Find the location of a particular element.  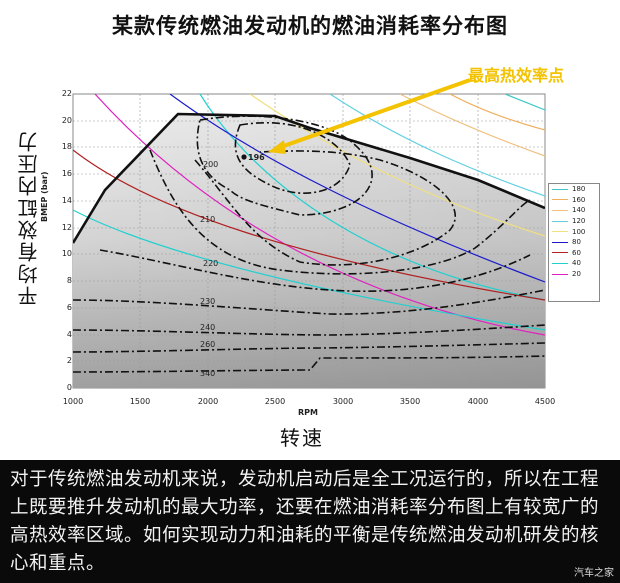

legend-item-140: 140 is located at coordinates (574, 210).